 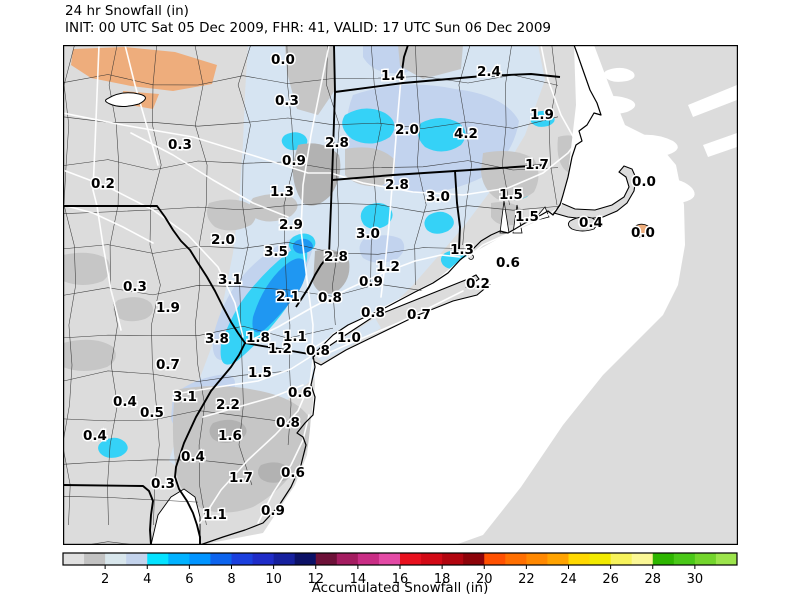 I want to click on snowfall-value-label: 2.4, so click(x=489, y=72).